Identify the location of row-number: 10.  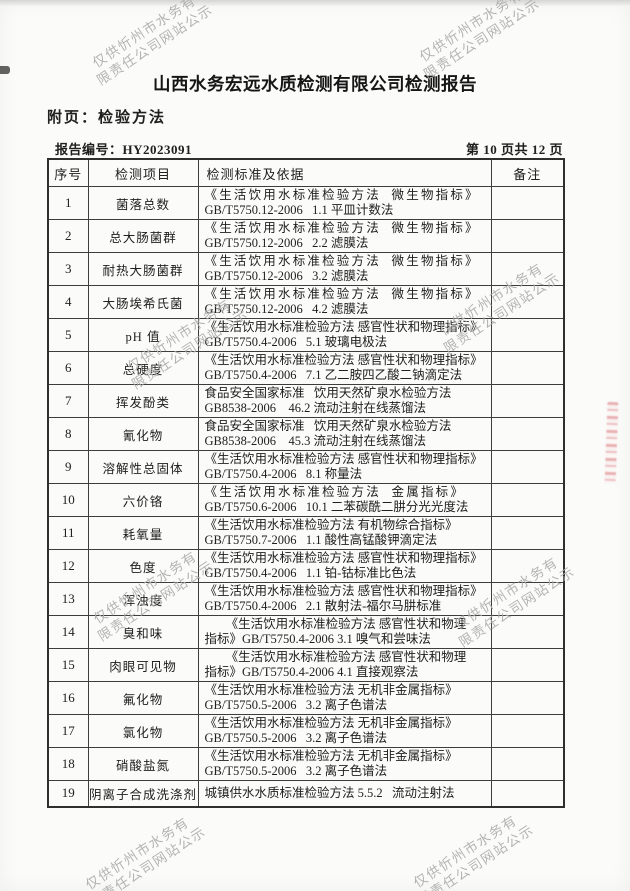
(68, 500).